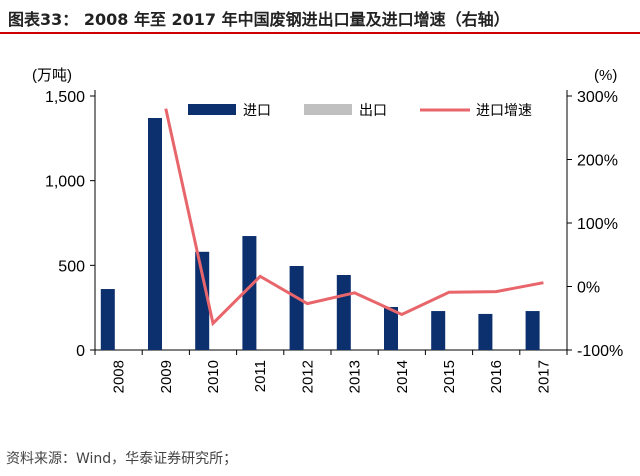  I want to click on title-rule, so click(320, 33).